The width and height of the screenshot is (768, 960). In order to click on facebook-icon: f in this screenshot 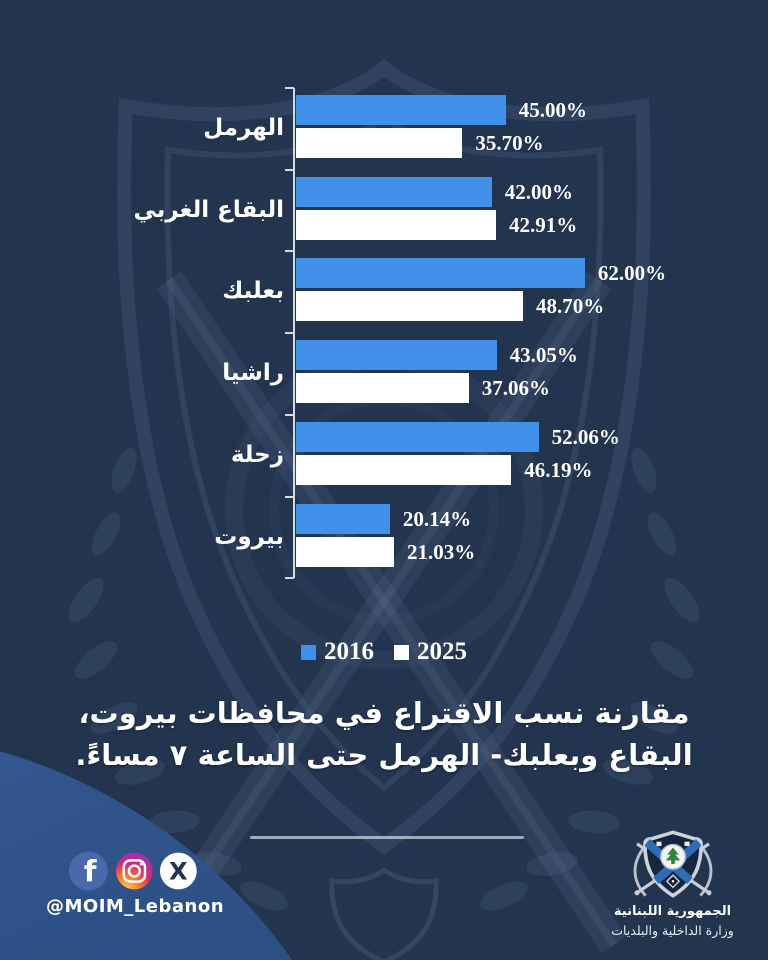, I will do `click(88, 871)`.